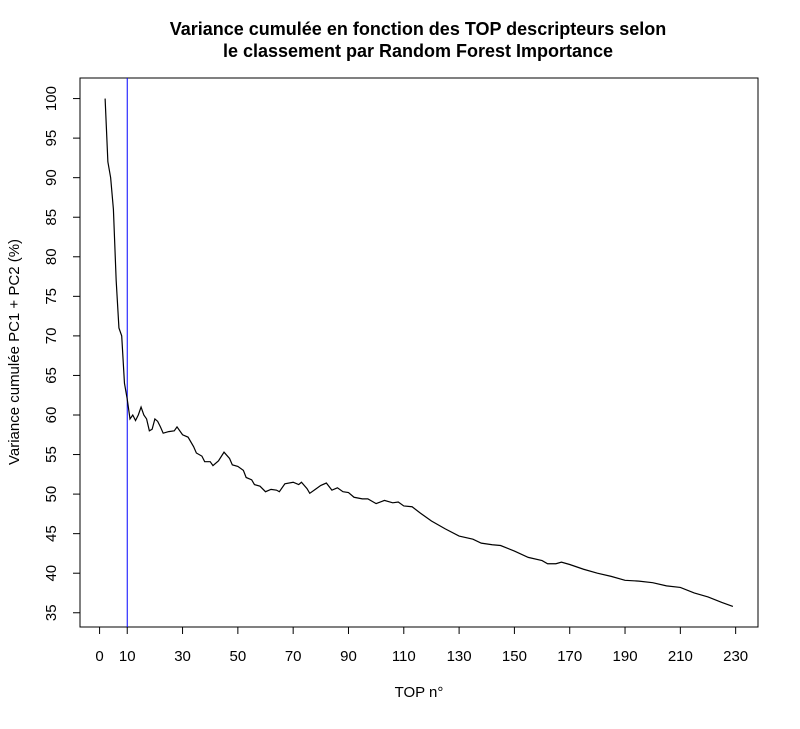 This screenshot has width=800, height=729. I want to click on y-tick-label: 75, so click(51, 296).